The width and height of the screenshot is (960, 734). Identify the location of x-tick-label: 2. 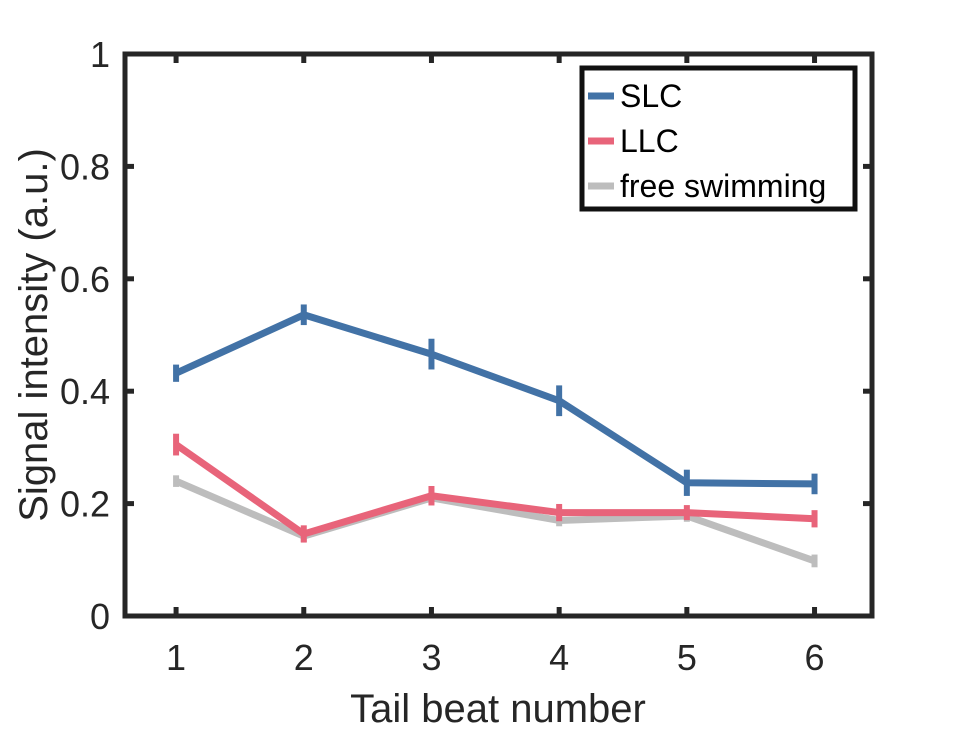
(304, 657).